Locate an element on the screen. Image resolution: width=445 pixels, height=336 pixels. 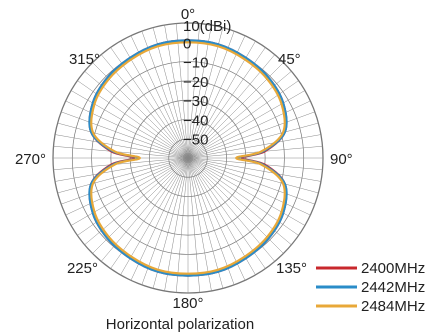
angle-label-270: 270° is located at coordinates (30, 159).